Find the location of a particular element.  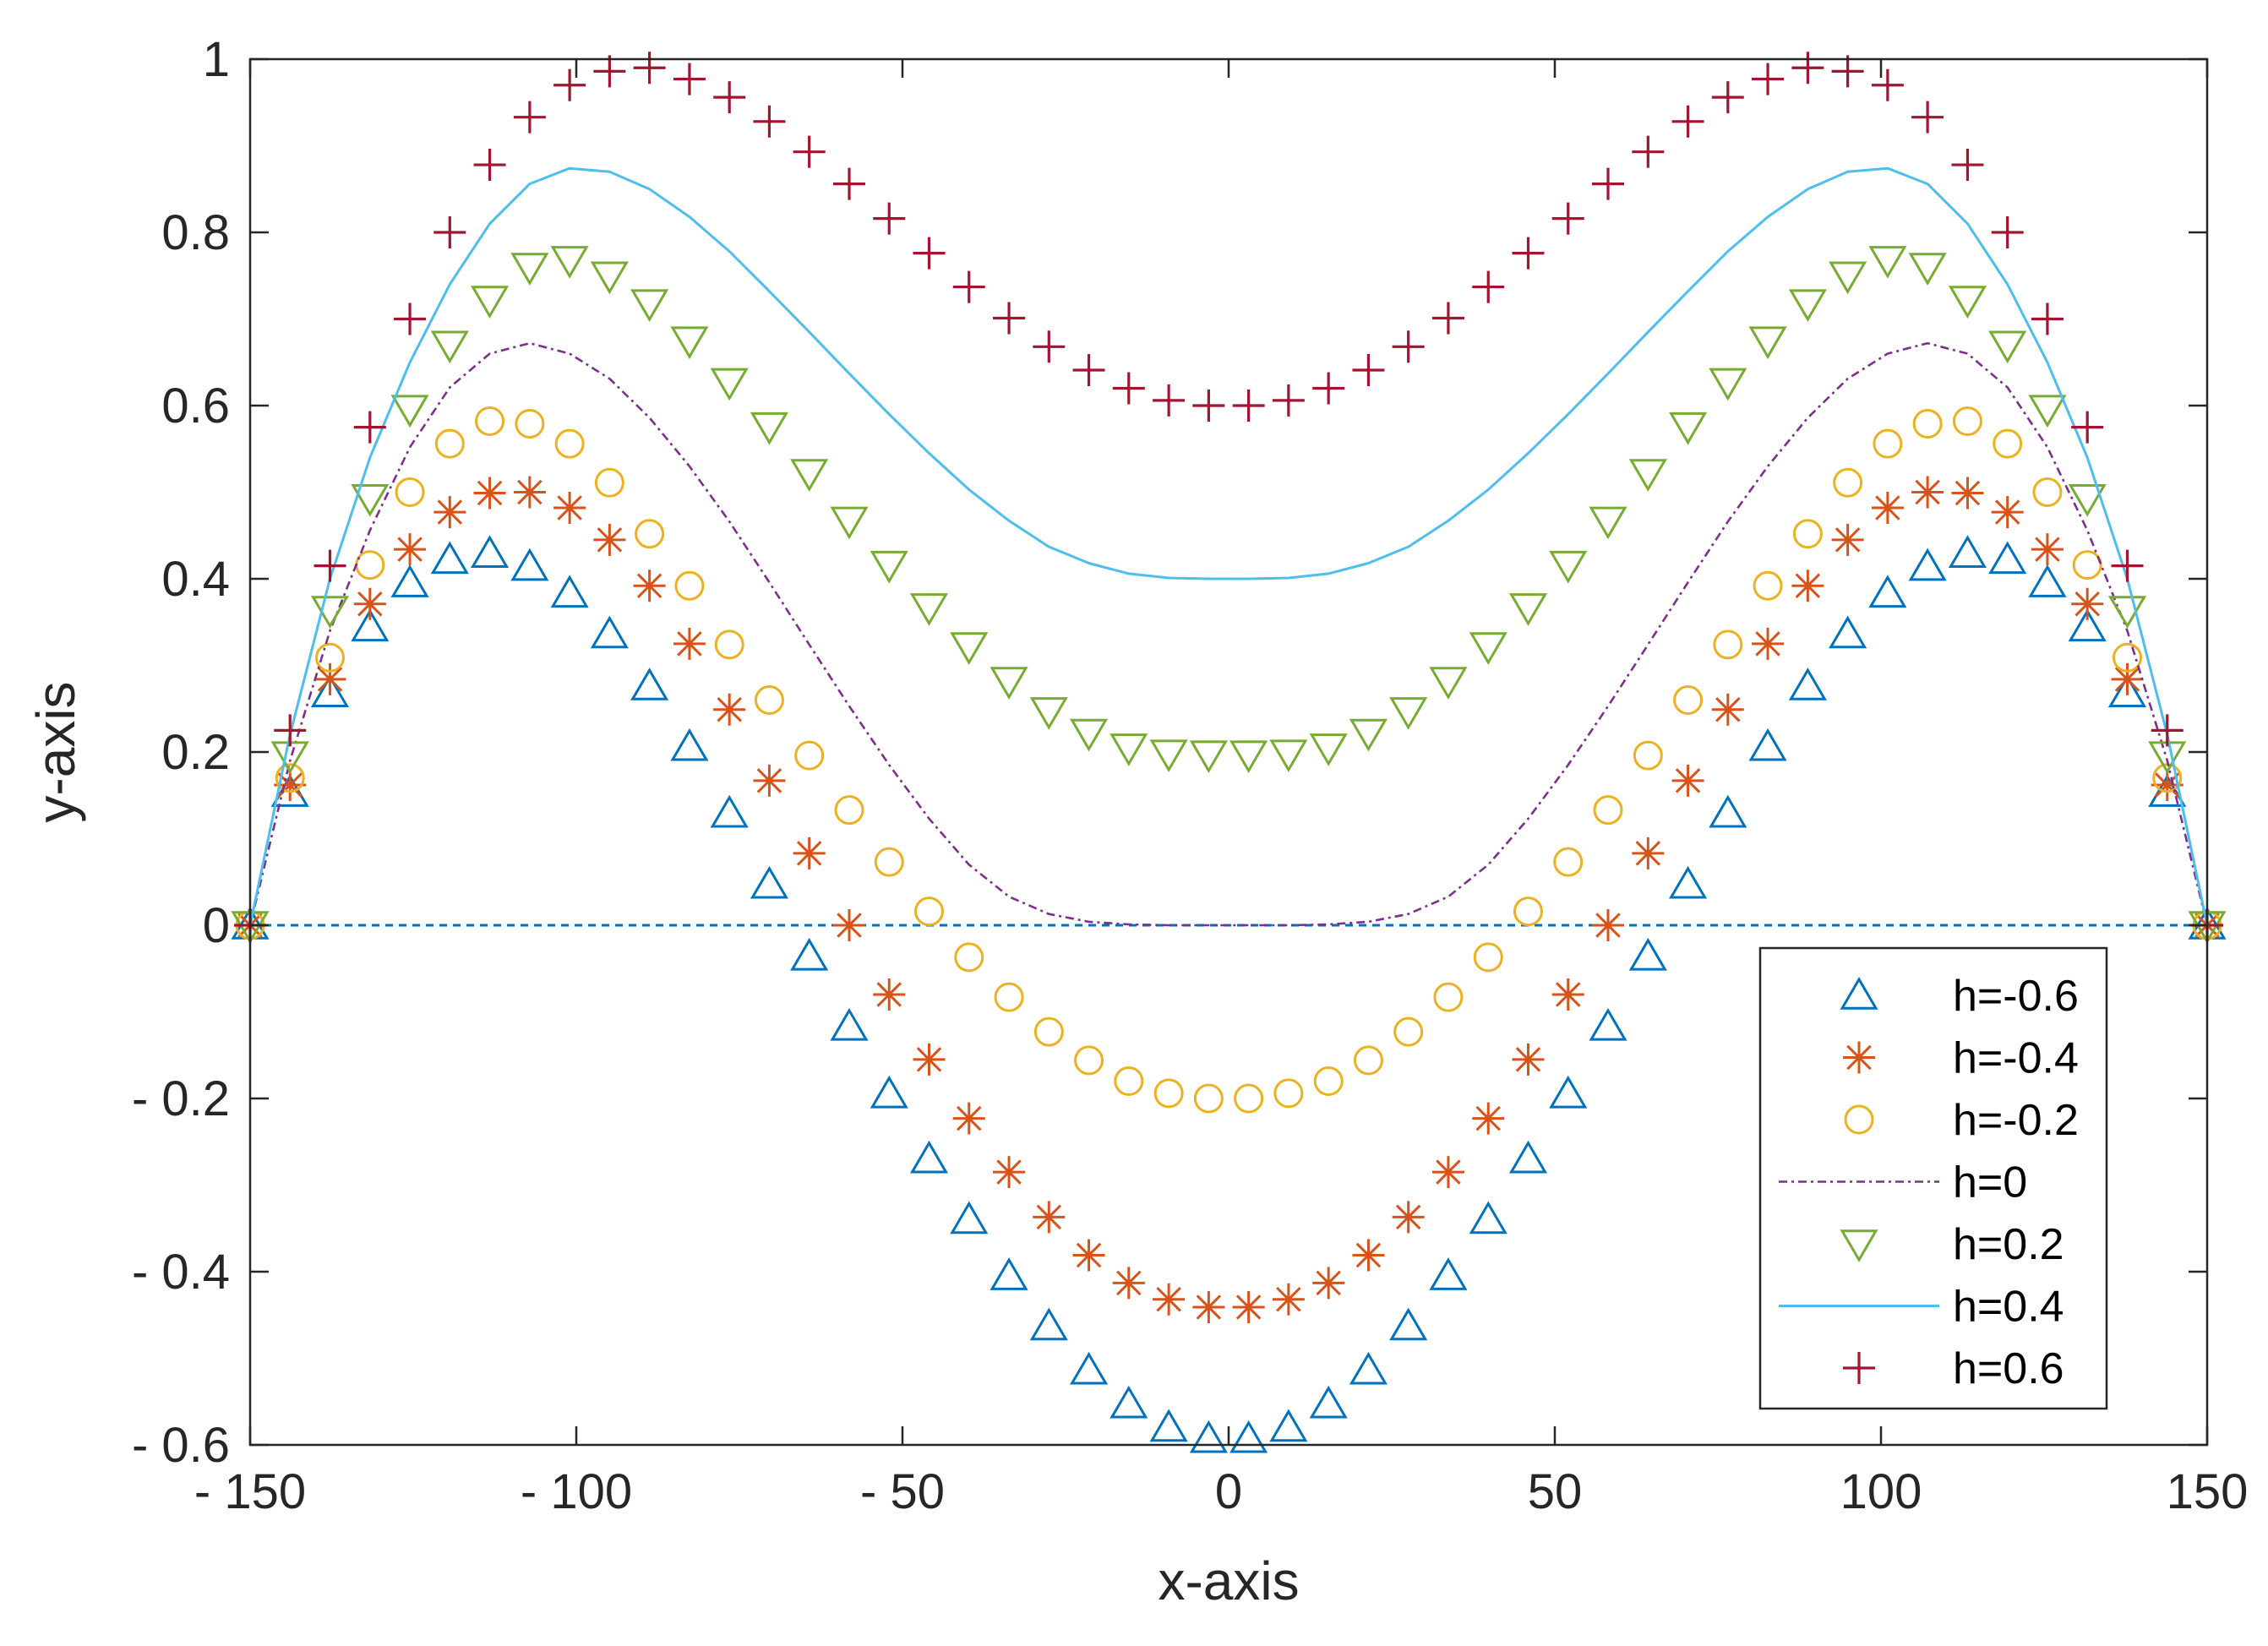

y-tick-label: 0.6 is located at coordinates (195, 406).